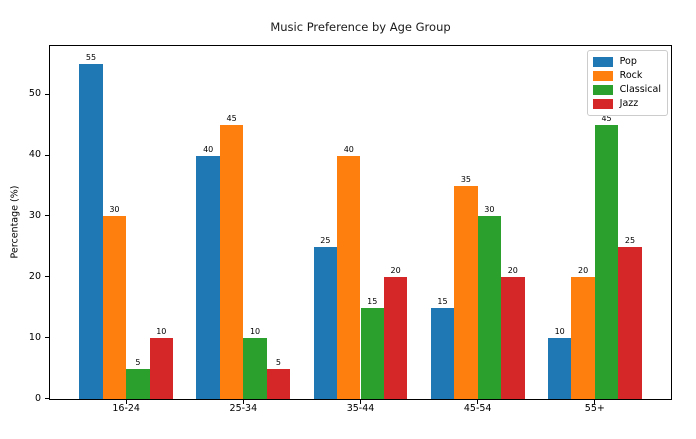 This screenshot has height=439, width=696. Describe the element at coordinates (466, 179) in the screenshot. I see `bar-value-label: 35` at that location.